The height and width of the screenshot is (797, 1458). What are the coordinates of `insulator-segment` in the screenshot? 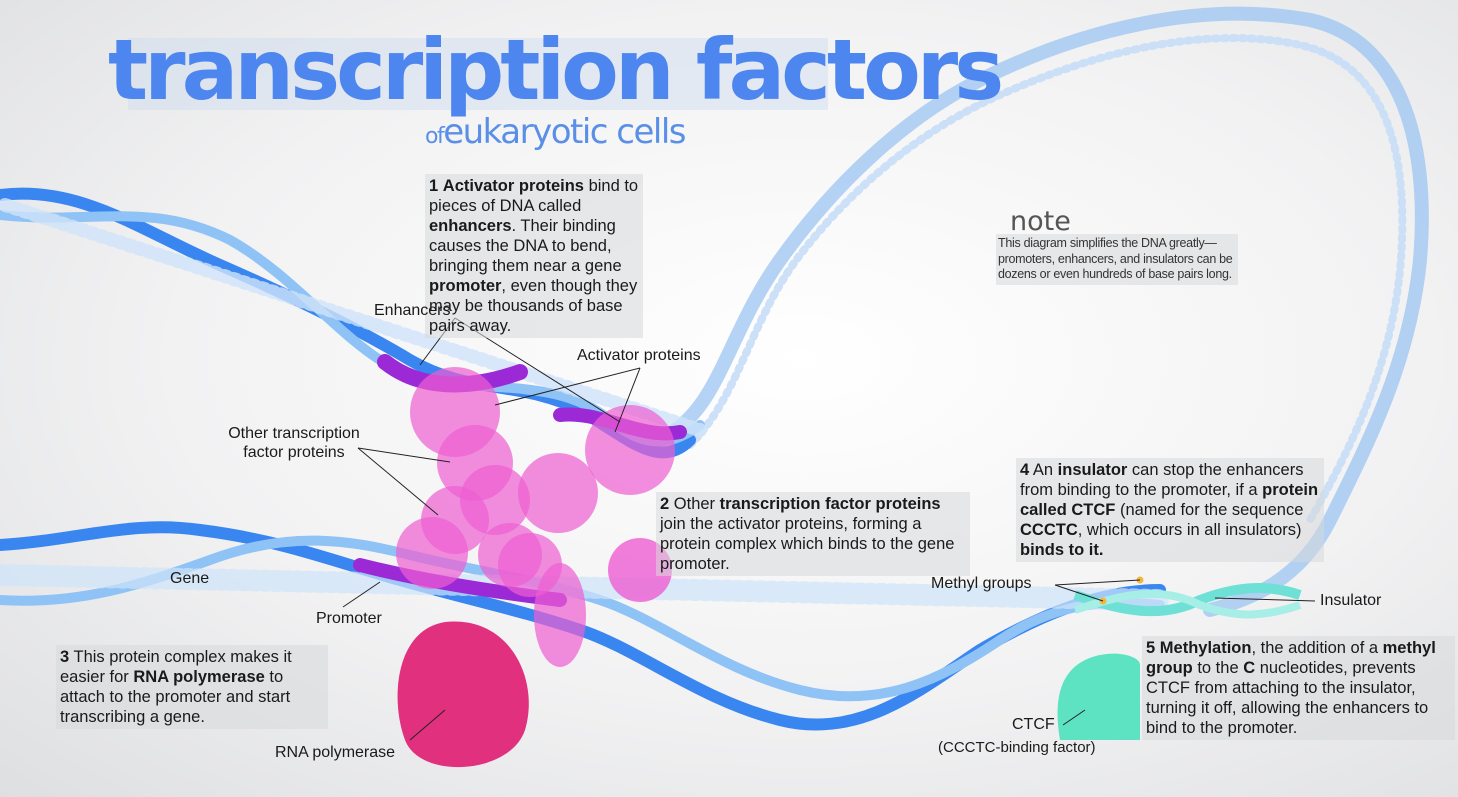 It's located at (1187, 601).